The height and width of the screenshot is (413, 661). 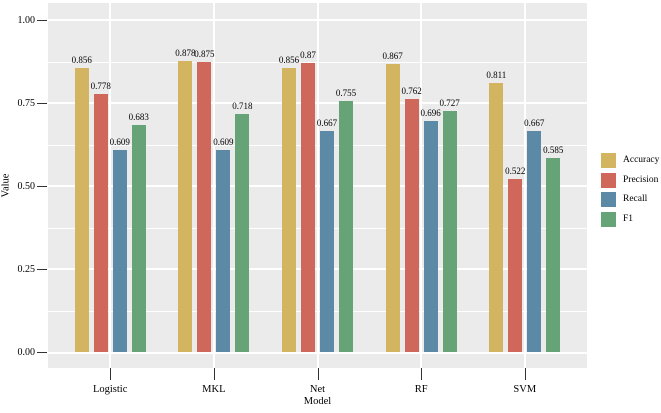 I want to click on bar-precision-net, so click(x=308, y=207).